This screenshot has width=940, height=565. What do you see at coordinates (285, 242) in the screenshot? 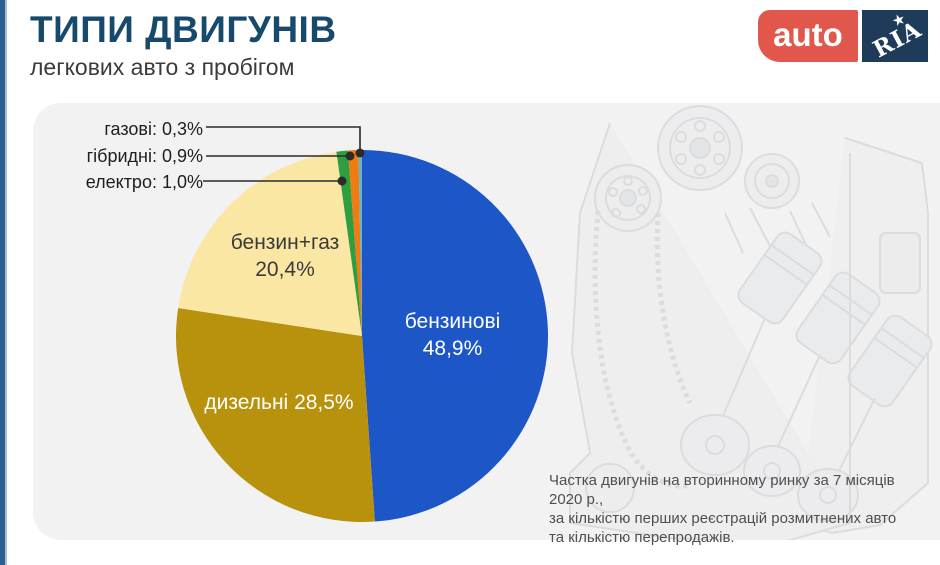
I see `slice-name: бензин+газ` at bounding box center [285, 242].